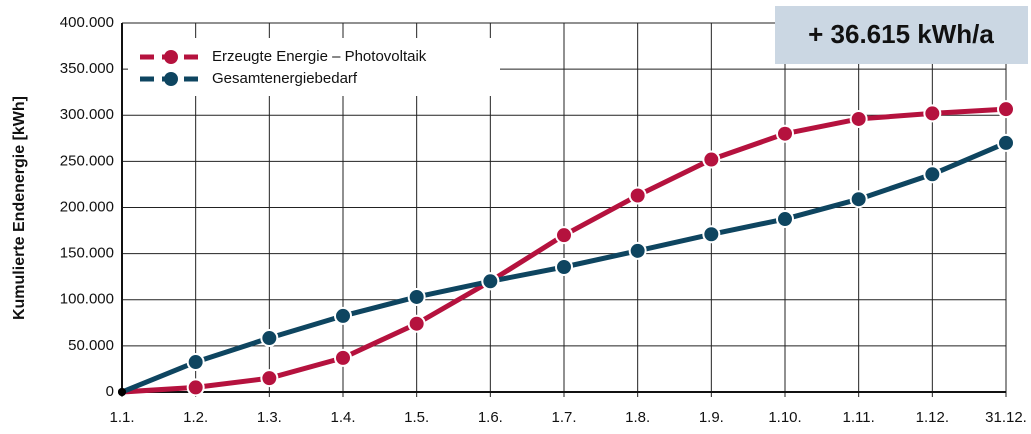 The width and height of the screenshot is (1031, 434). What do you see at coordinates (711, 417) in the screenshot?
I see `x-tick-label: 1.9.` at bounding box center [711, 417].